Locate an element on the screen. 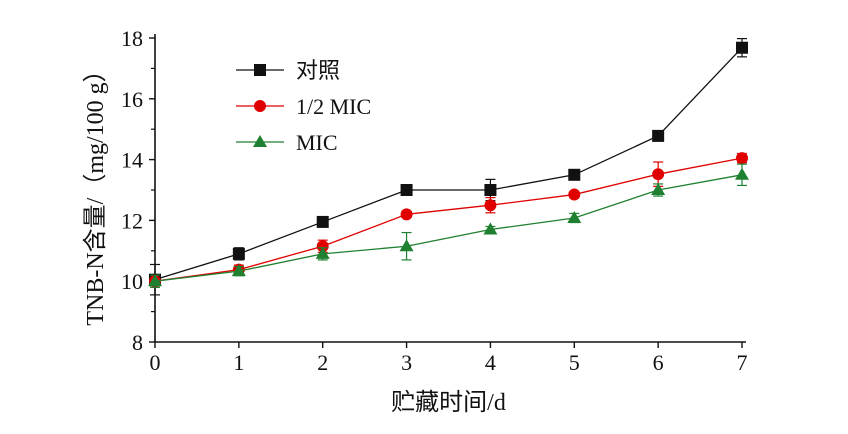 The image size is (848, 434). x-tick-label: 2 is located at coordinates (322, 362).